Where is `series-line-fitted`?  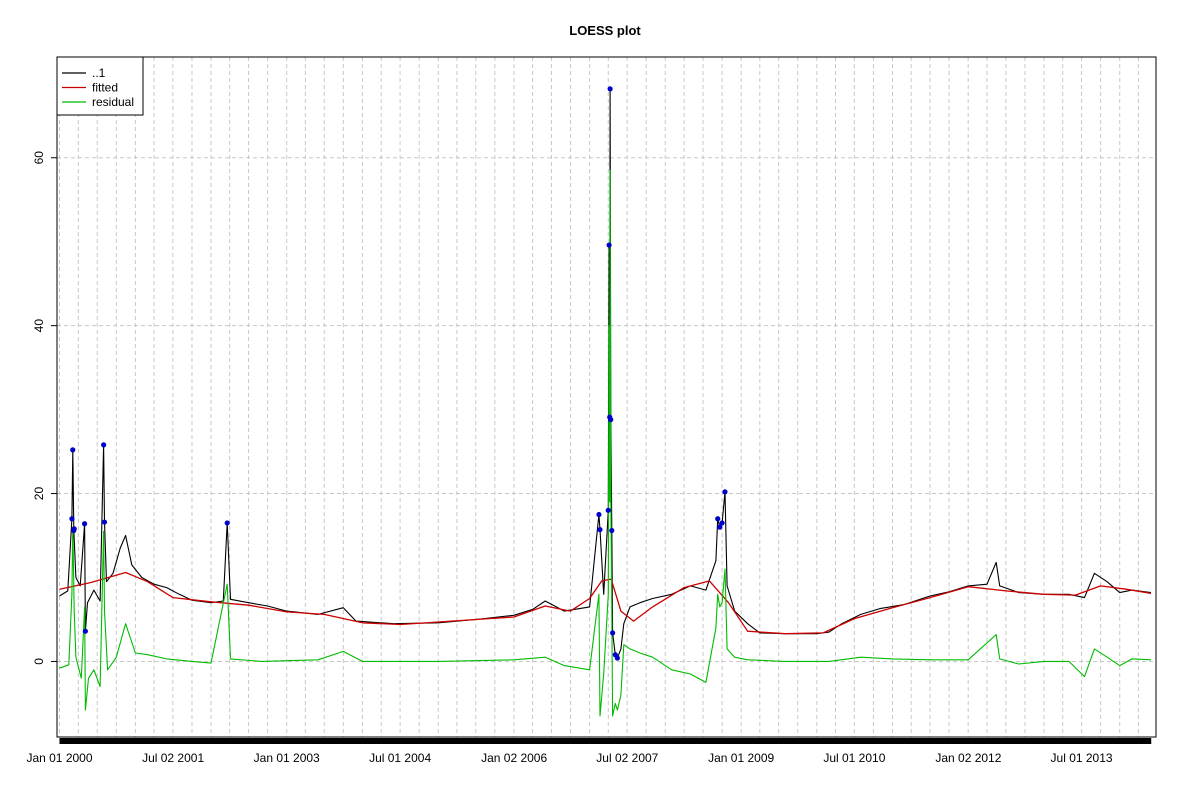 series-line-fitted is located at coordinates (605, 603).